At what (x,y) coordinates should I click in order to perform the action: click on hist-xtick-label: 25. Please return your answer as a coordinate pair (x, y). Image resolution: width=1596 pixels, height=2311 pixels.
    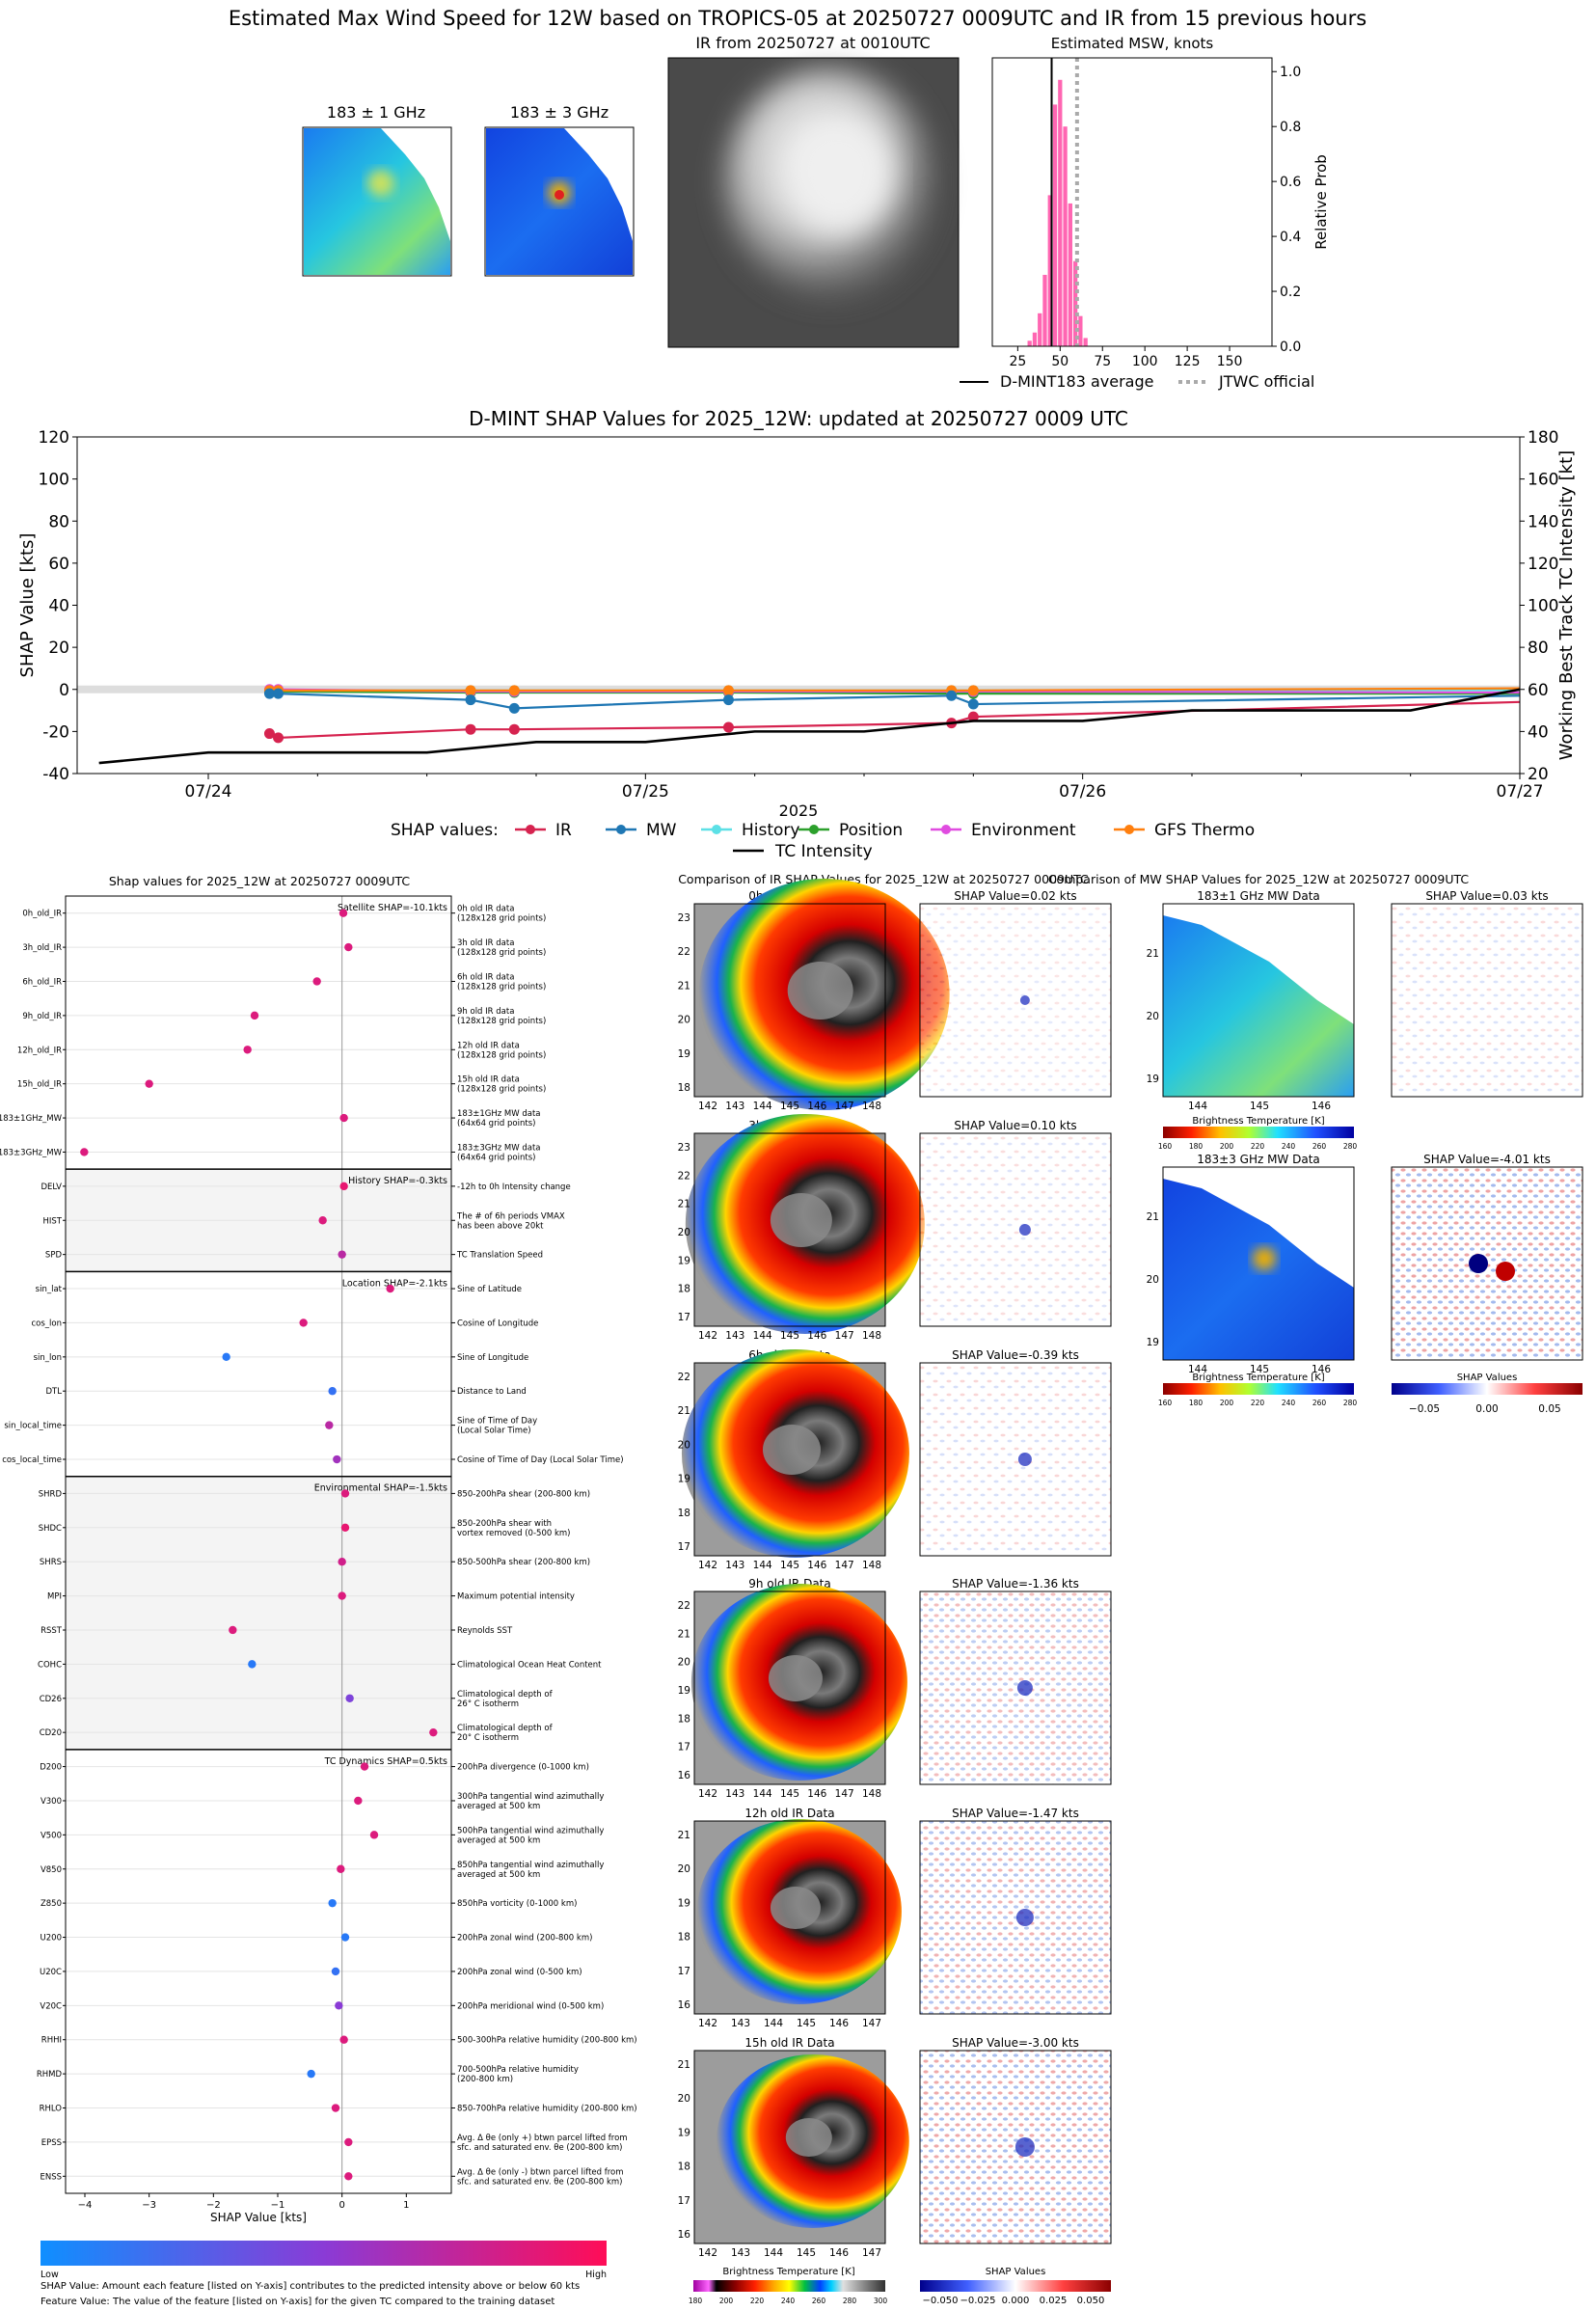
    Looking at the image, I should click on (1018, 361).